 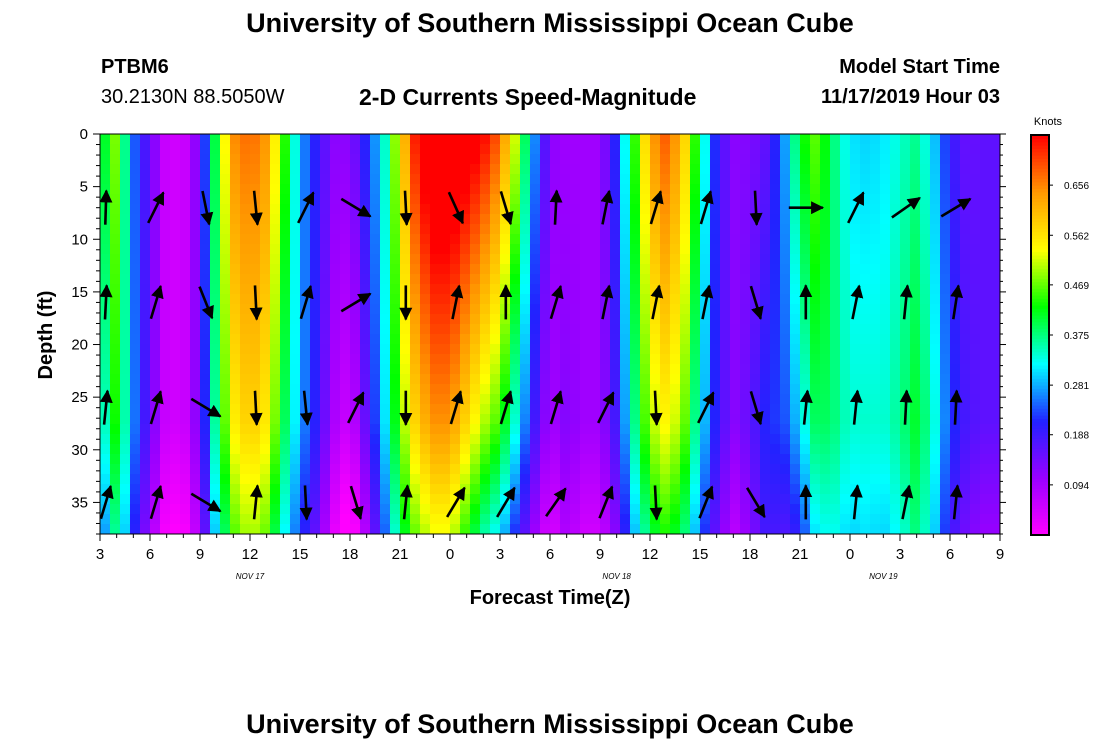 What do you see at coordinates (1076, 486) in the screenshot?
I see `colorbar-tick-label: 0.094` at bounding box center [1076, 486].